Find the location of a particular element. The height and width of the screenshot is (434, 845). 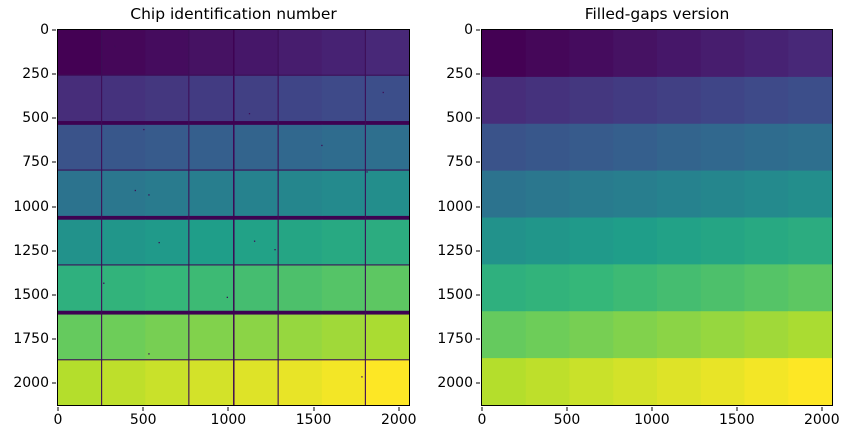

right-plot-title: Filled-gaps version is located at coordinates (657, 14).